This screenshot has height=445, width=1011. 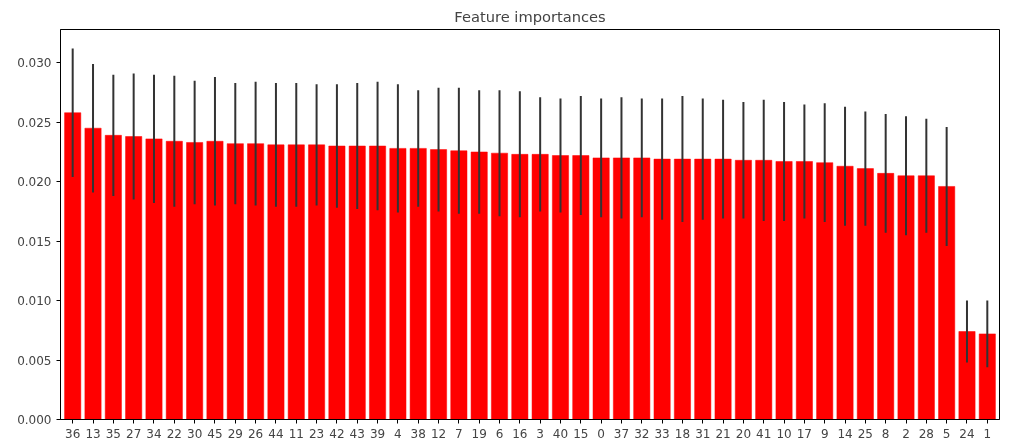 I want to click on x-tick-label: 40, so click(x=560, y=433).